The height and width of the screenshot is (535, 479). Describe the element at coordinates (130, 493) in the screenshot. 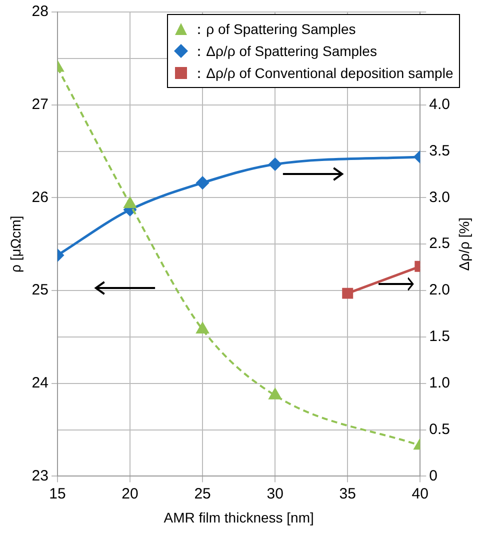

I see `x-tick-label: 20` at that location.